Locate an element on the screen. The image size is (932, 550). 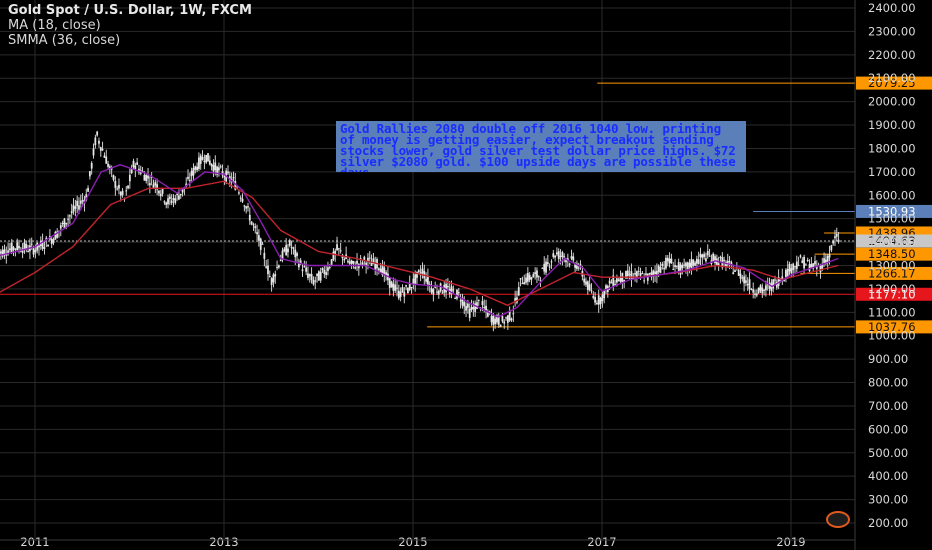
y-tick-label: 700.00 is located at coordinates (888, 406).